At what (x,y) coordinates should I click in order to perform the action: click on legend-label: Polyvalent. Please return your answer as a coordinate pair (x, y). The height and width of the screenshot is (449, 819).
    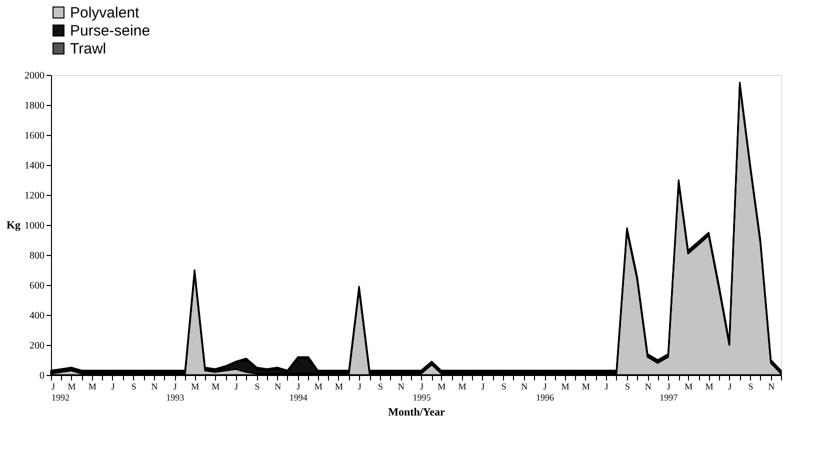
    Looking at the image, I should click on (105, 13).